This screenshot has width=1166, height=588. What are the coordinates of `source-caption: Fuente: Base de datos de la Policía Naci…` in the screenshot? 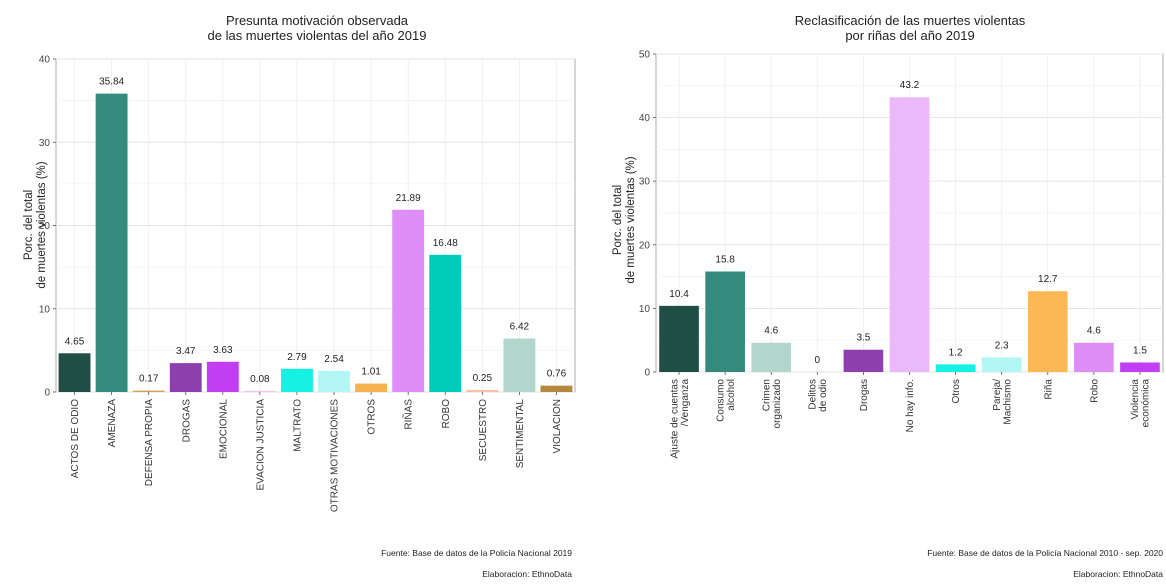 It's located at (476, 553).